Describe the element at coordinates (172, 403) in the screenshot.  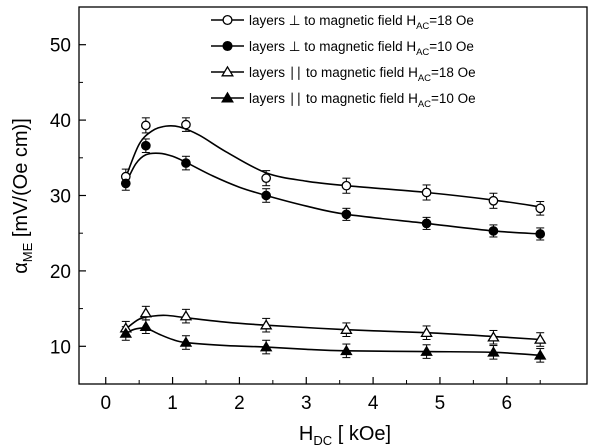
I see `x-tick-label: 1` at that location.